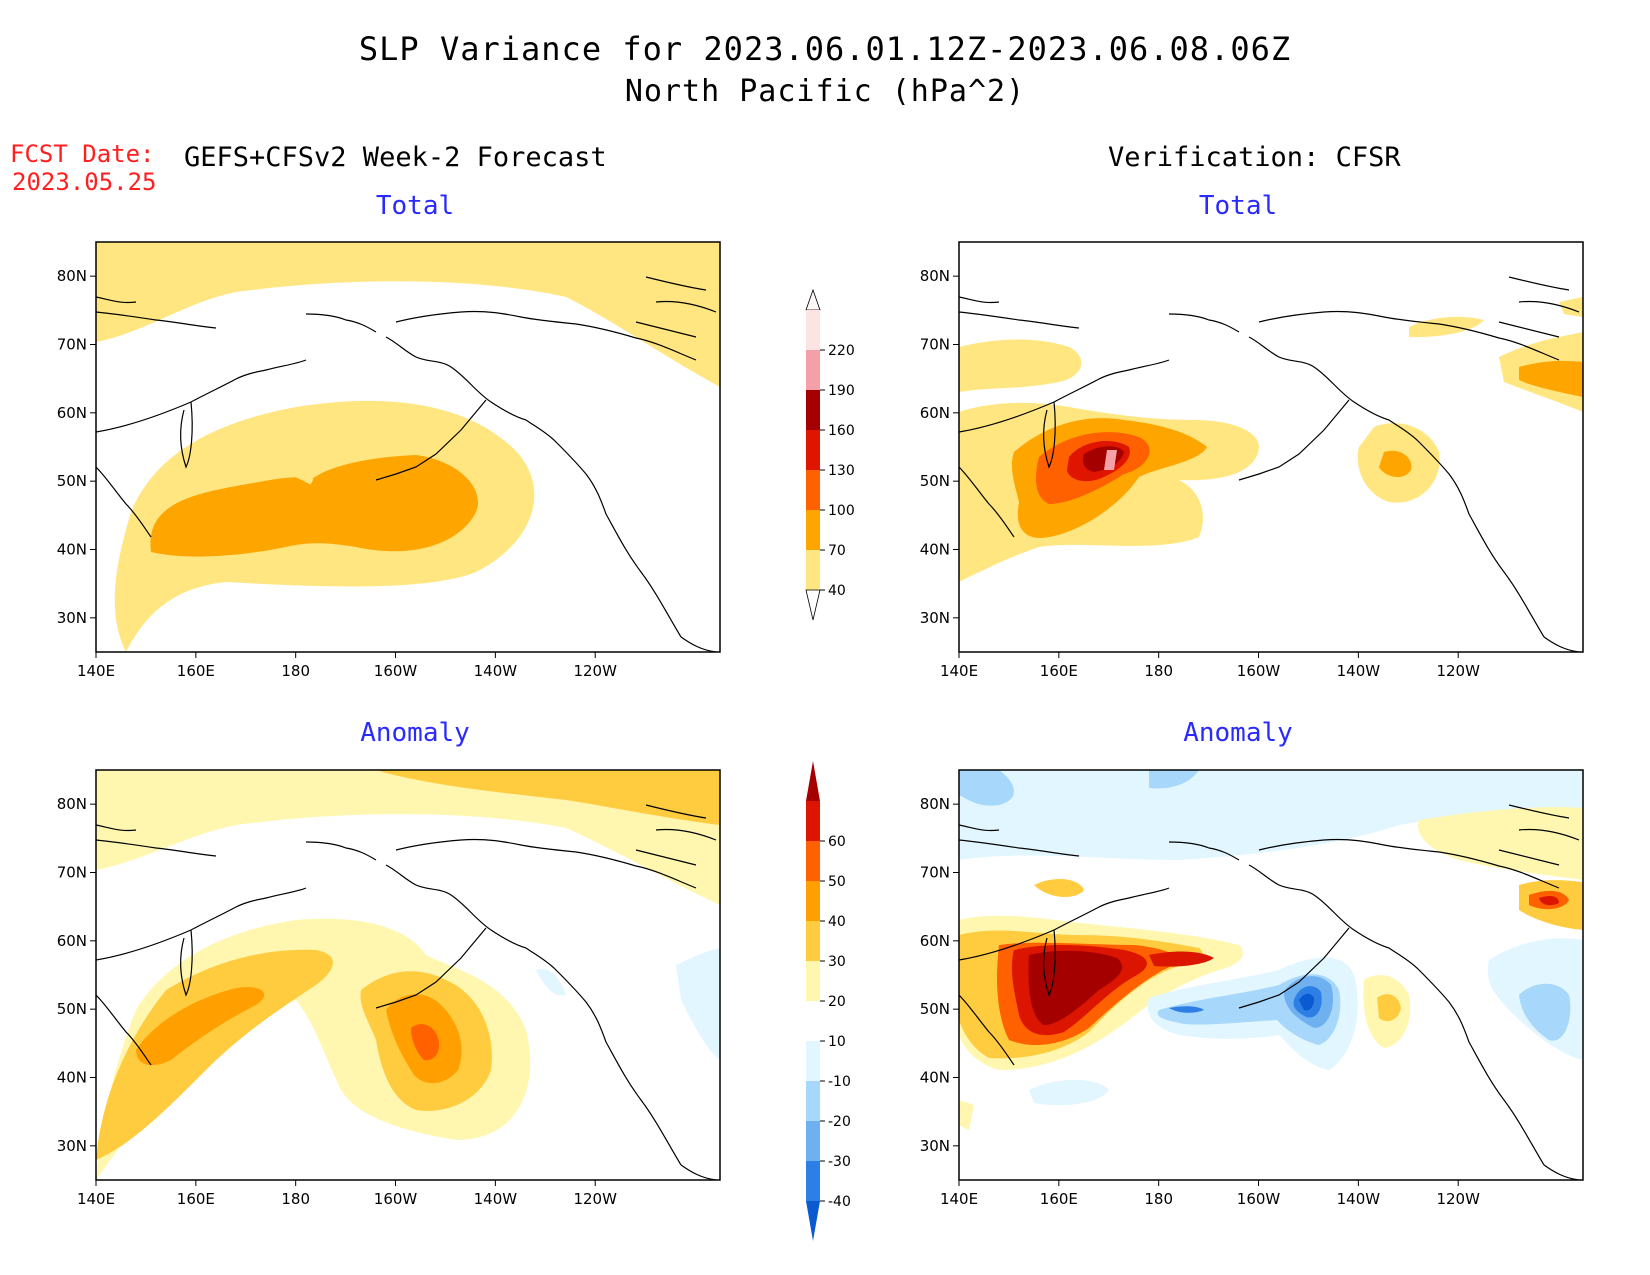 The width and height of the screenshot is (1650, 1275). What do you see at coordinates (839, 1202) in the screenshot?
I see `cbar-label: -40` at bounding box center [839, 1202].